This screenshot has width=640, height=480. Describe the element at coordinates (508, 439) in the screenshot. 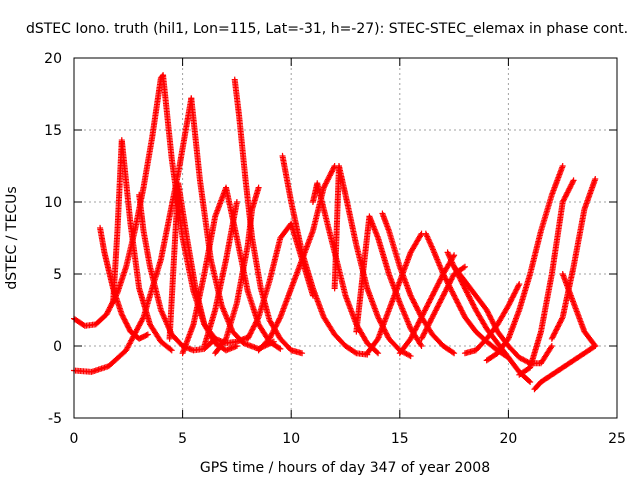

I see `x-tick-label: 20` at that location.